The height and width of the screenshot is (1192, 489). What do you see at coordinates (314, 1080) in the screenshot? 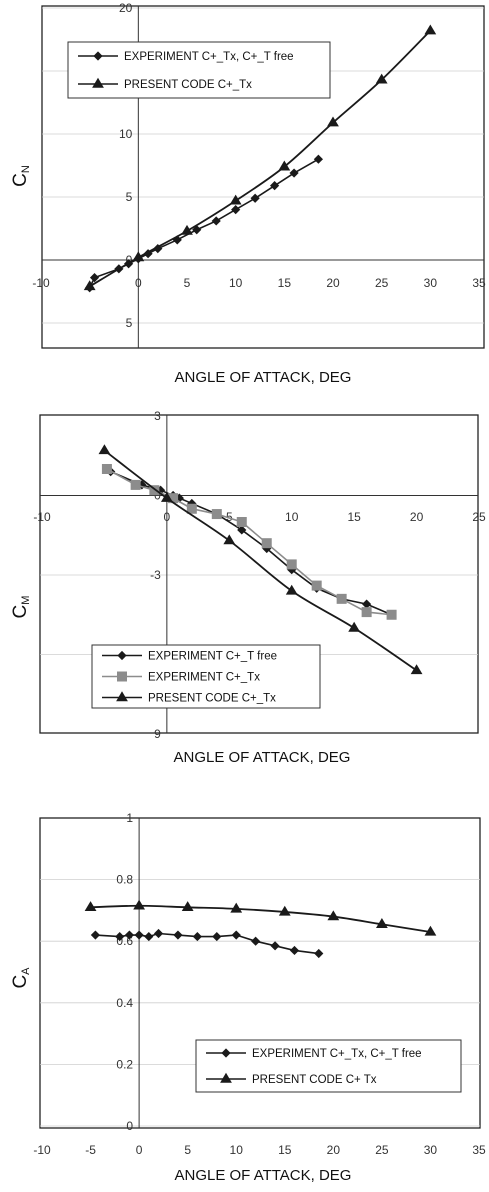
I see `legend-label: PRESENT CODE C+ Tx` at bounding box center [314, 1080].